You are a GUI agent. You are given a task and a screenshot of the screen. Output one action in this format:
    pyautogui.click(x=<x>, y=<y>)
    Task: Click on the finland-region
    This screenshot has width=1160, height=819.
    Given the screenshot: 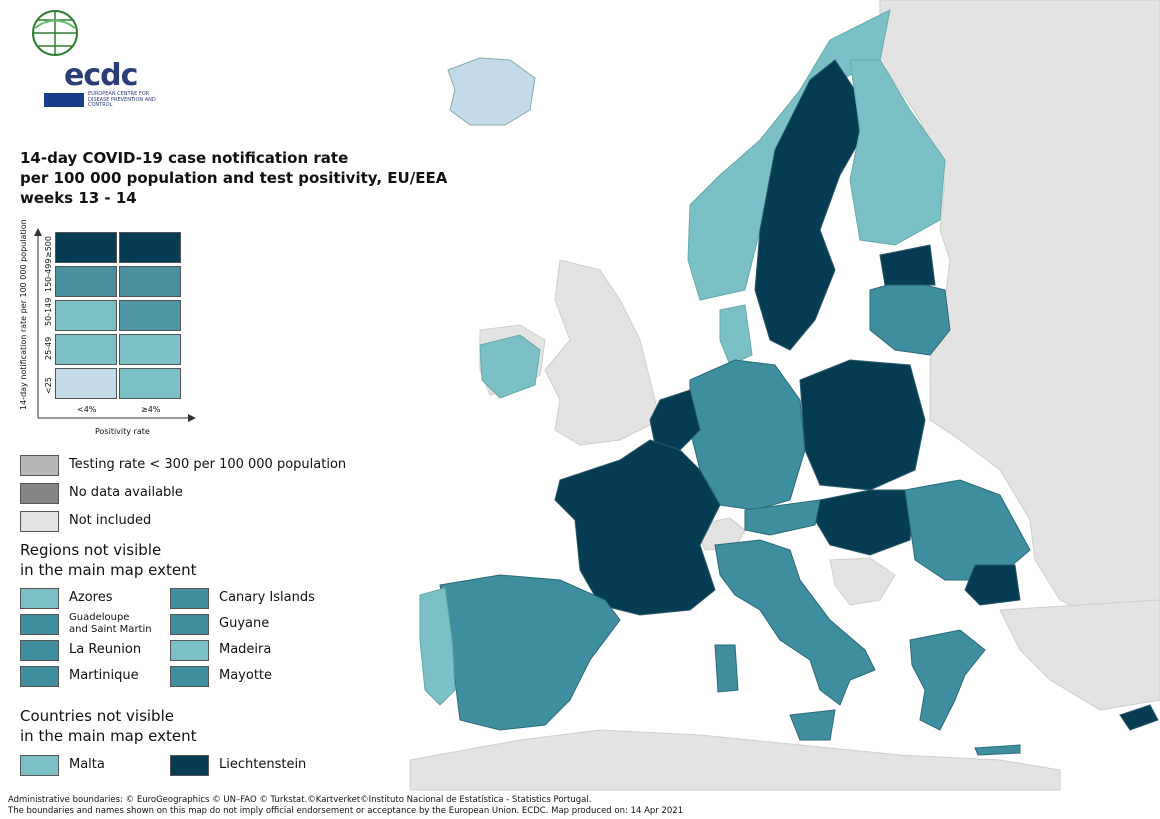 What is the action you would take?
    pyautogui.click(x=897, y=152)
    